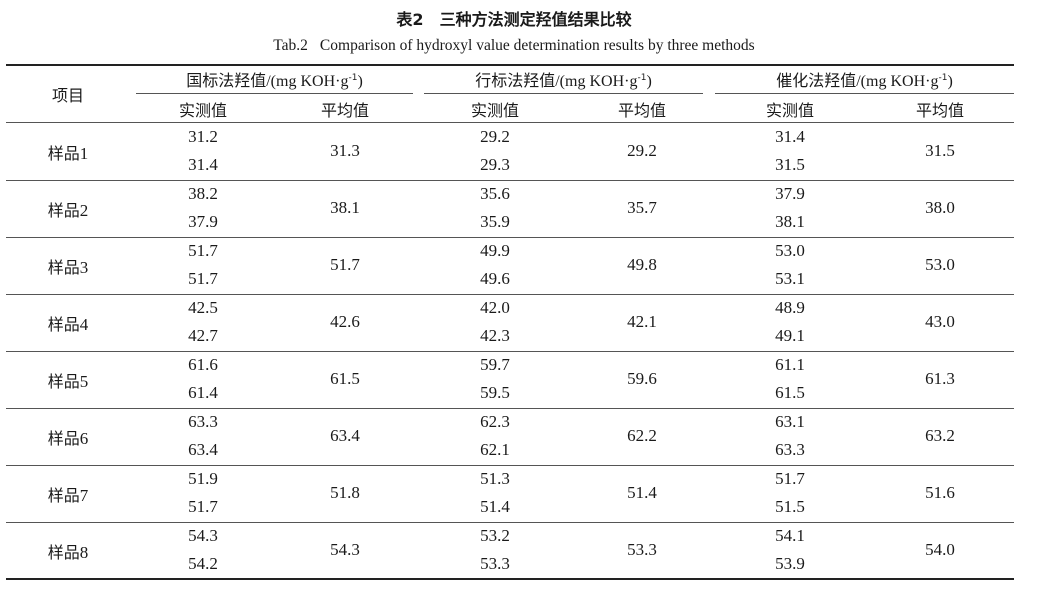 This screenshot has width=1054, height=598. Describe the element at coordinates (495, 278) in the screenshot. I see `measured-value: 49.6` at that location.